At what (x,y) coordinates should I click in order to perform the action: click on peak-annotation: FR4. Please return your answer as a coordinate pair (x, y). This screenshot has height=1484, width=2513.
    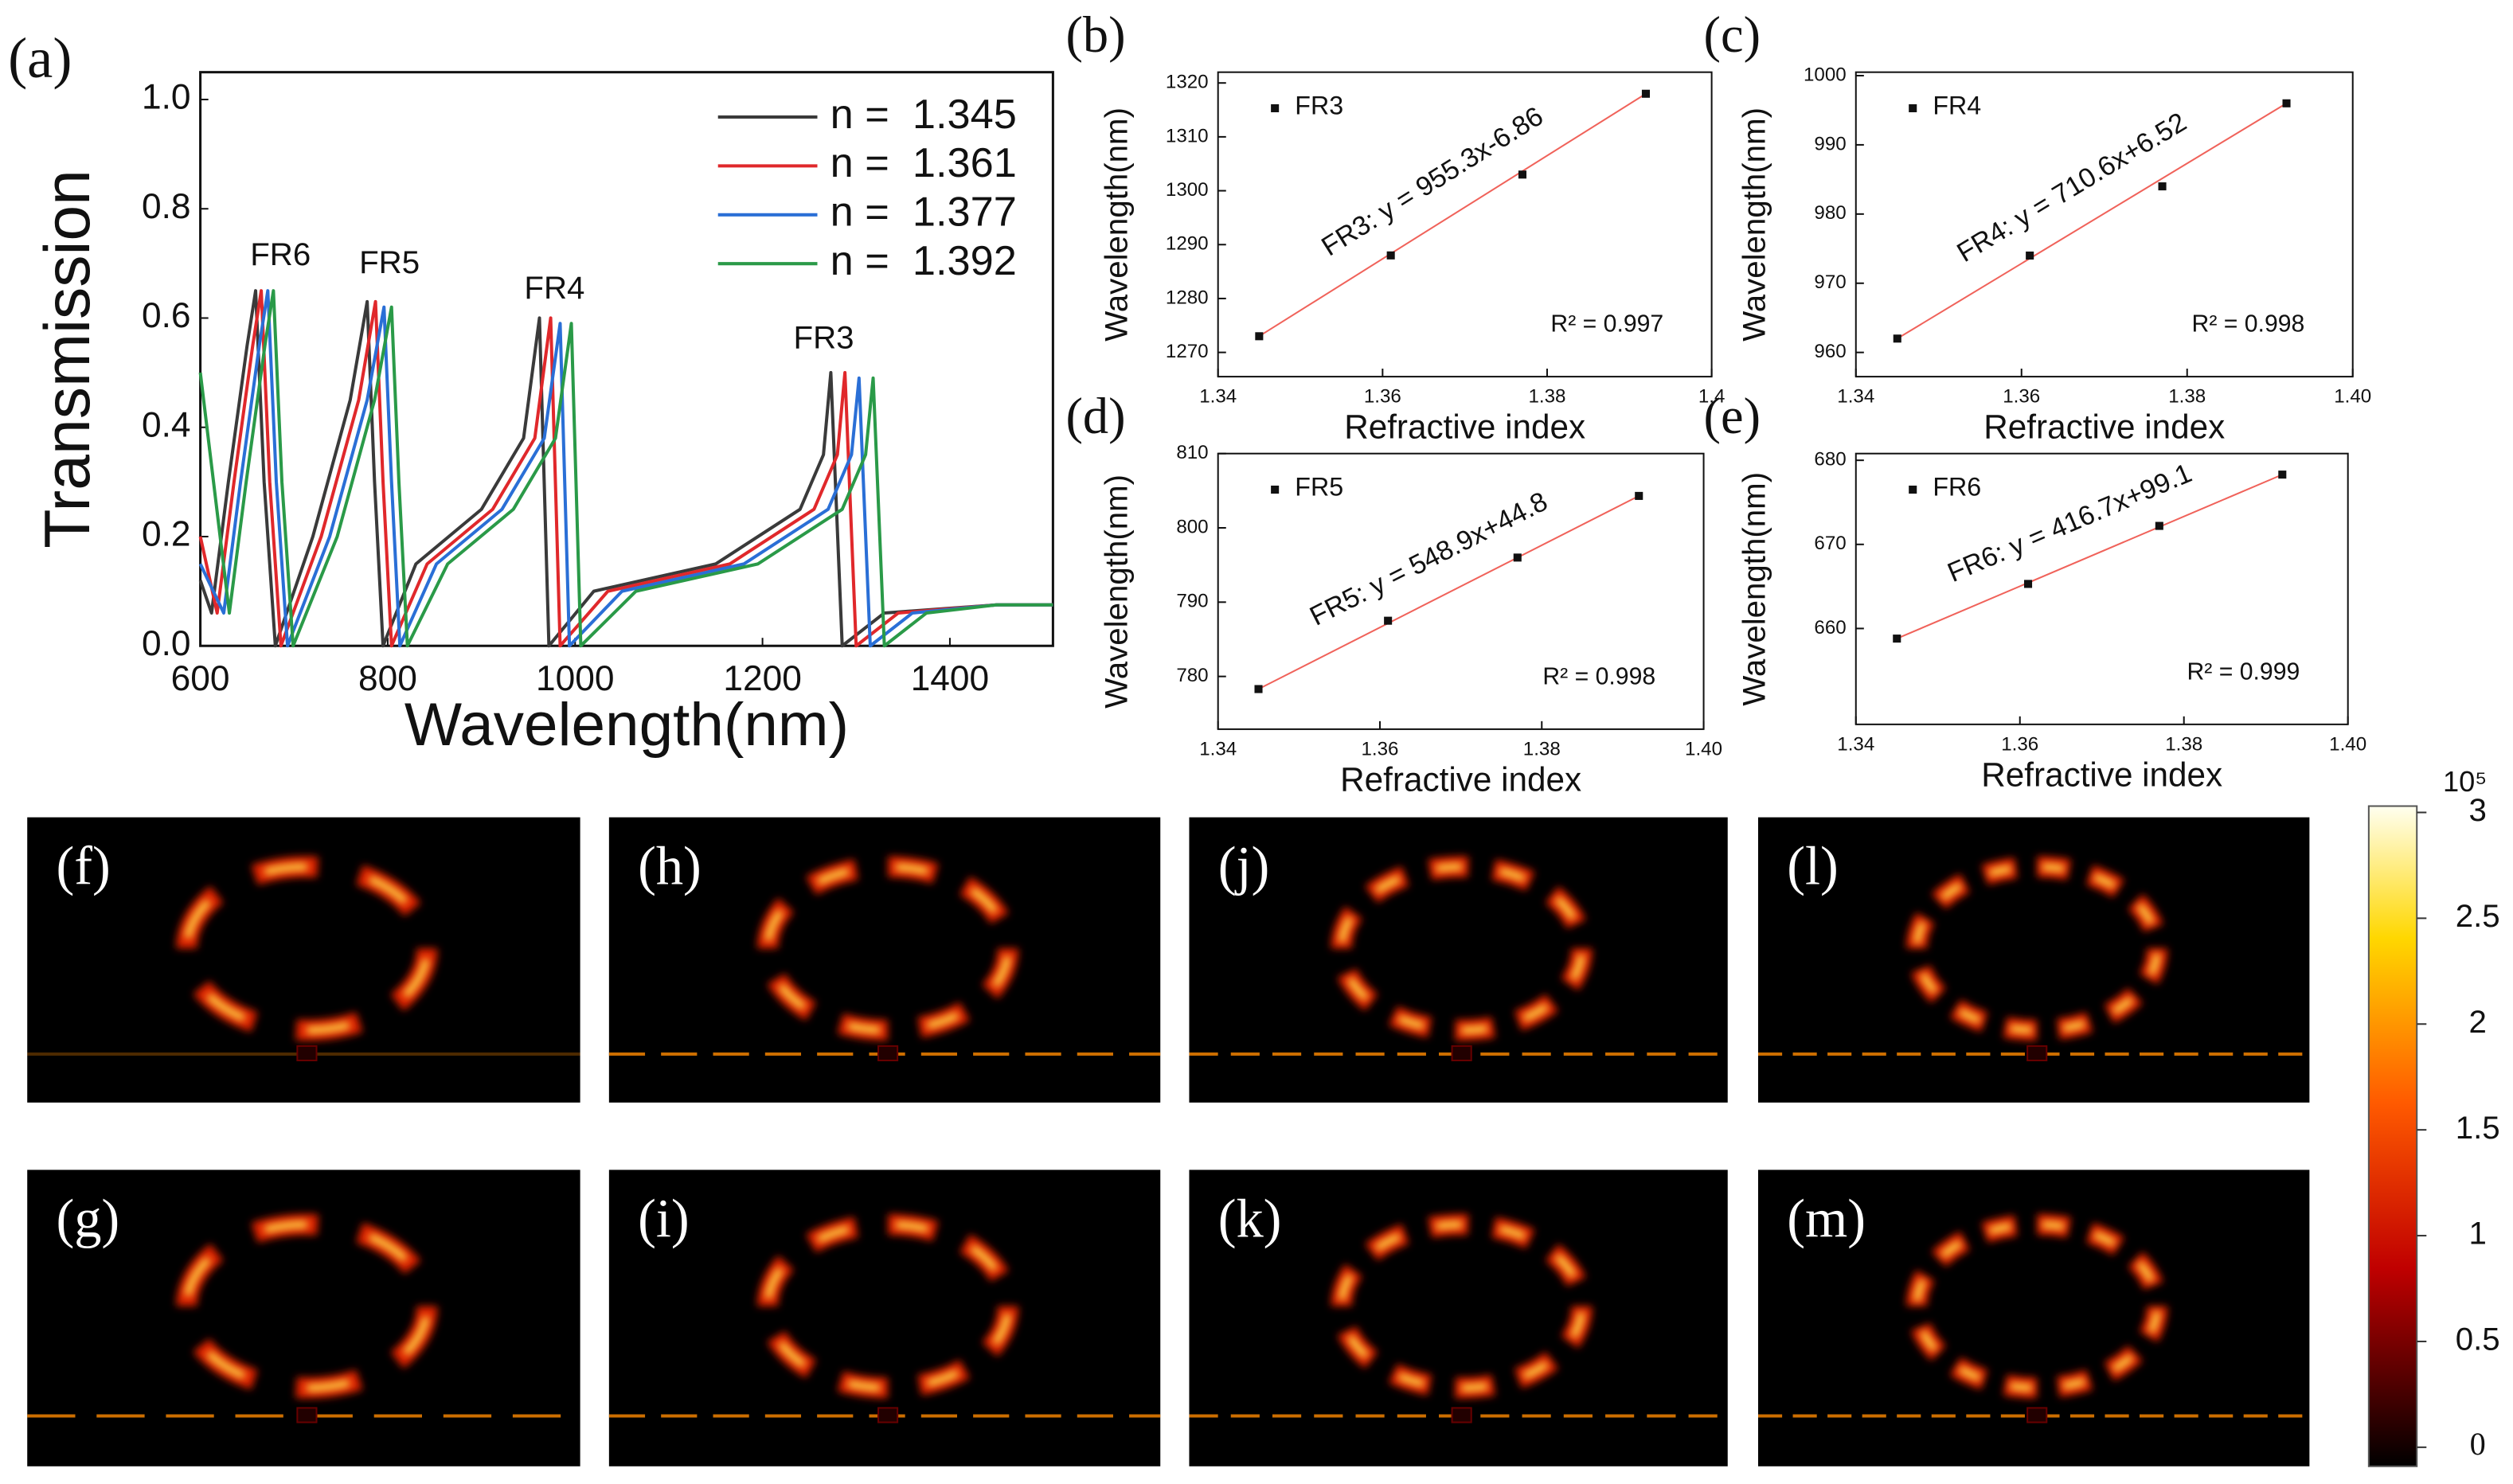
    Looking at the image, I should click on (554, 288).